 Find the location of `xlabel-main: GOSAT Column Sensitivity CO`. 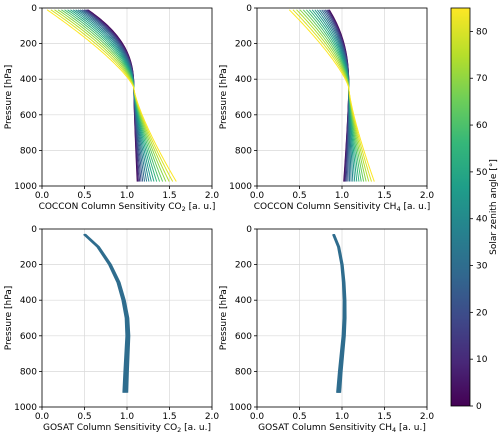

xlabel-main: GOSAT Column Sensitivity CO is located at coordinates (110, 427).